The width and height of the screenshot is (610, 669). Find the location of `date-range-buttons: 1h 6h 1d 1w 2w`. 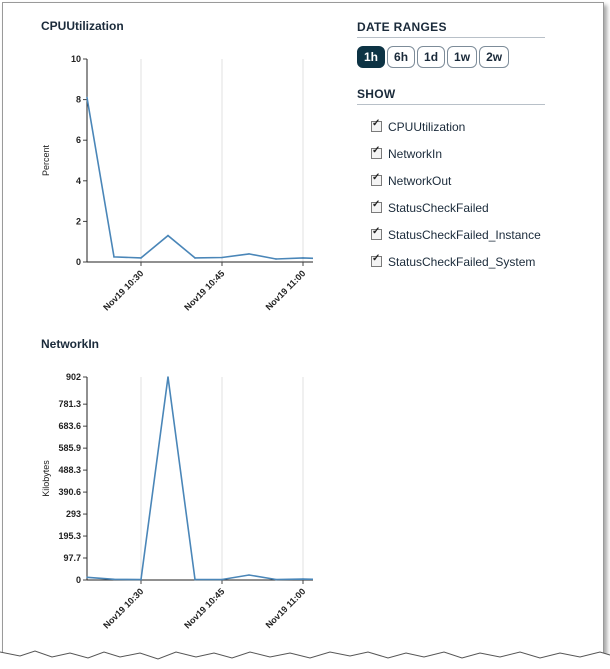

date-range-buttons: 1h 6h 1d 1w 2w is located at coordinates (434, 57).